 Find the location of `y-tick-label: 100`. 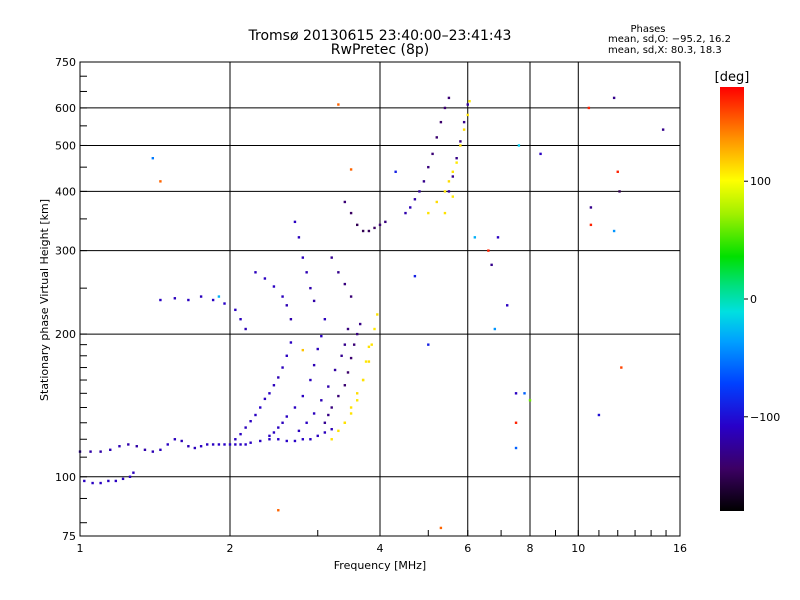

y-tick-label: 100 is located at coordinates (65, 477).